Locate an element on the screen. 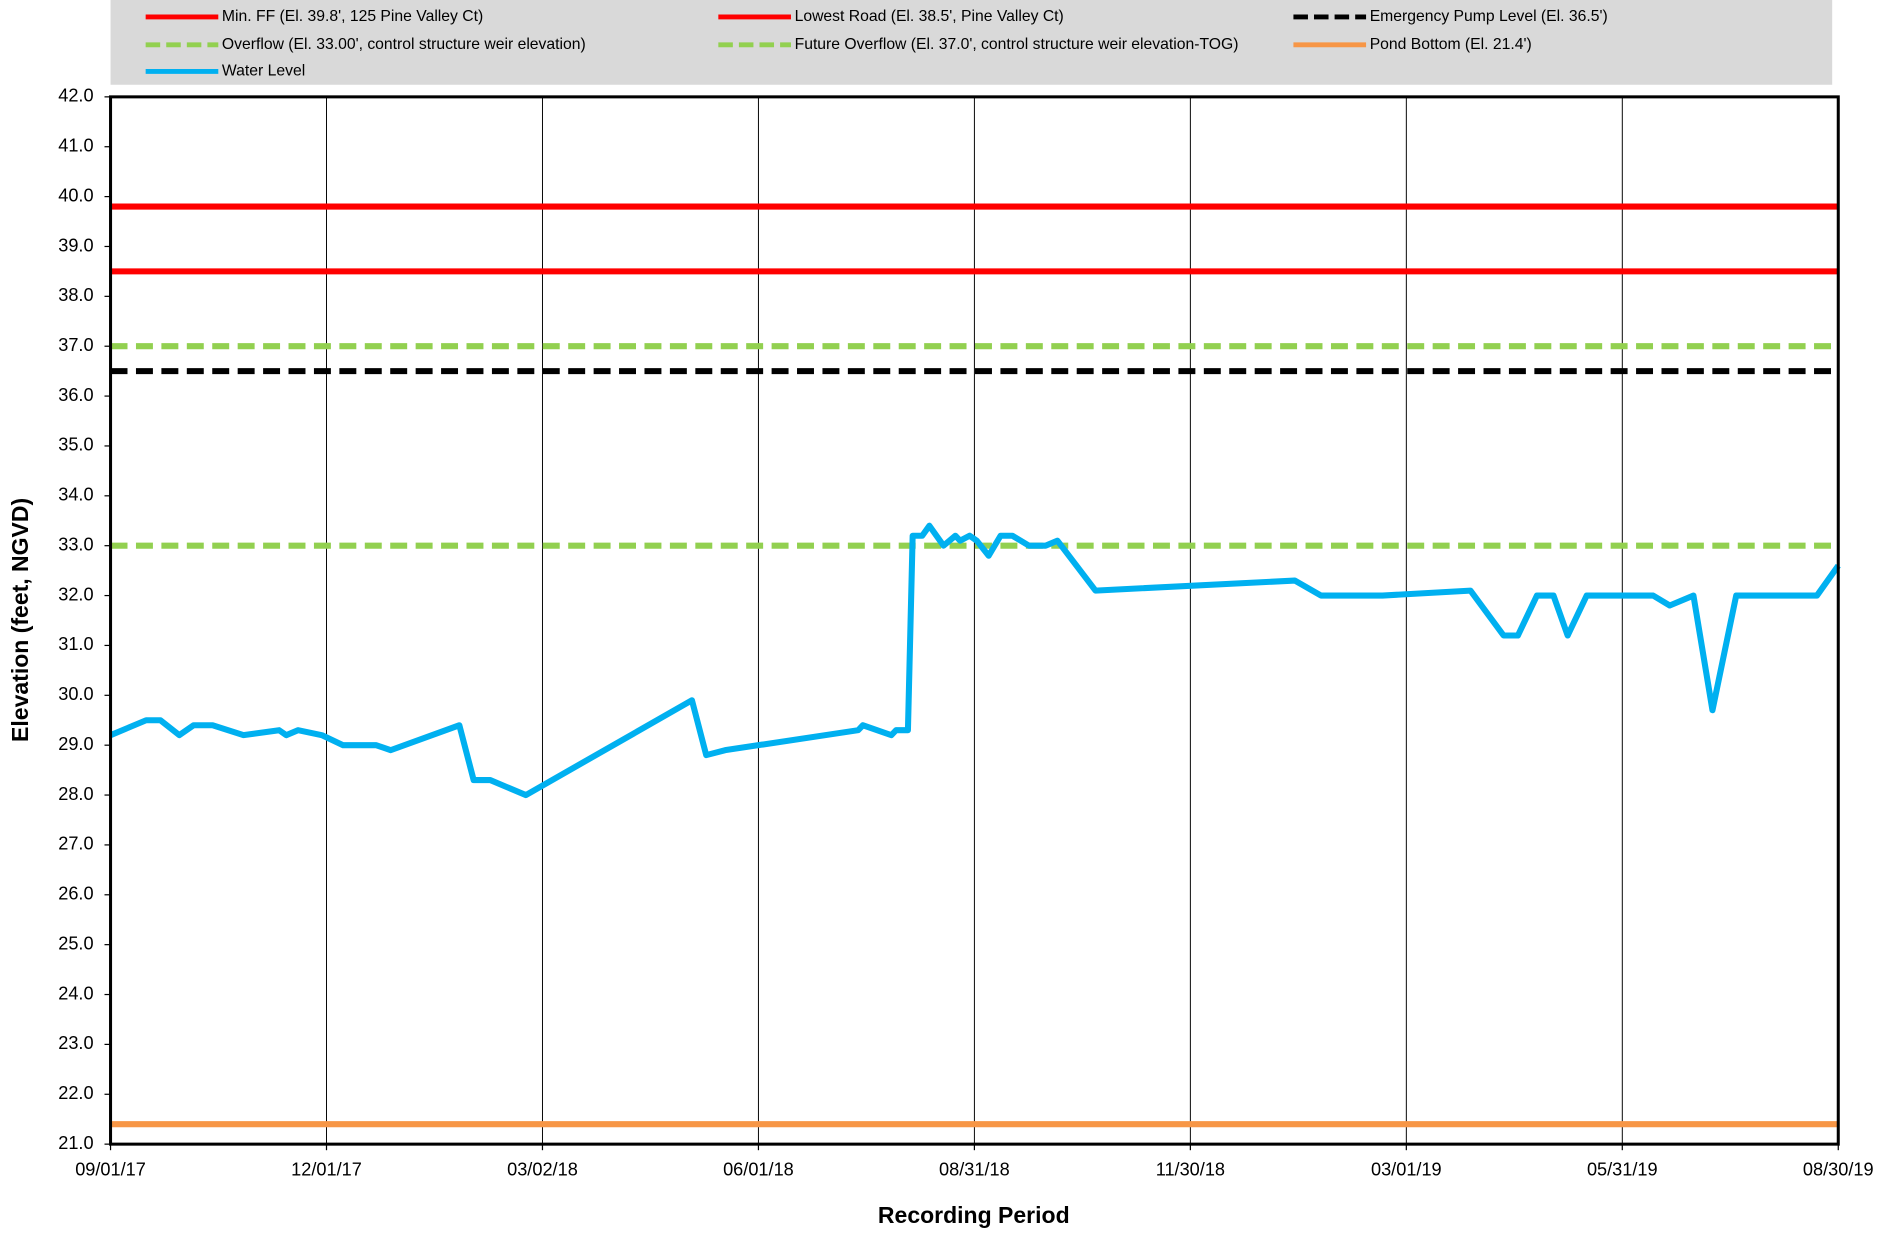 The image size is (1881, 1241). x-tick-label: 03/01/19 is located at coordinates (1406, 1170).